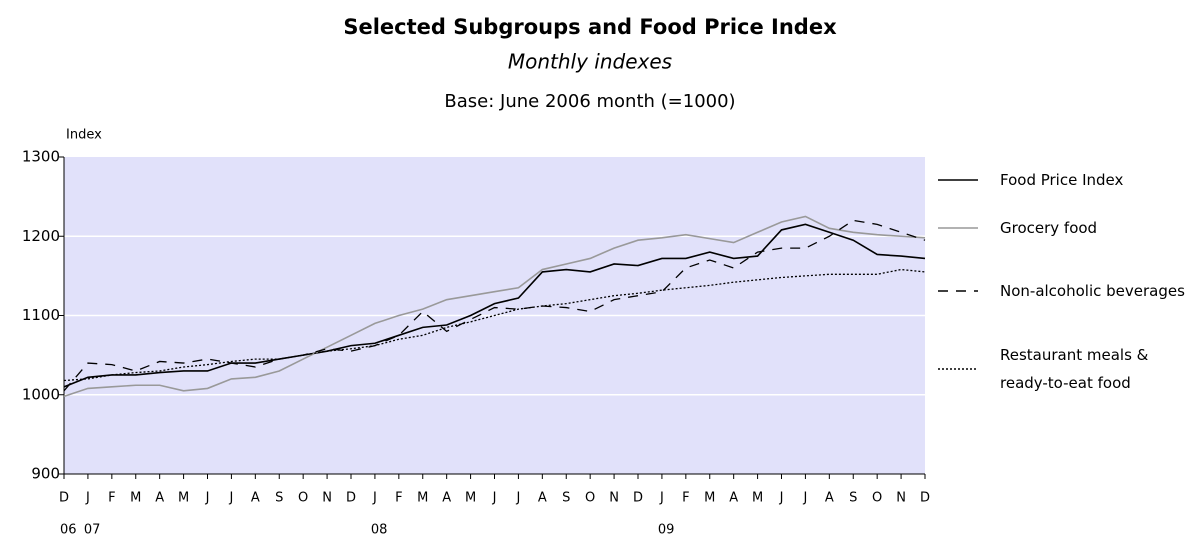 The image size is (1187, 541). Describe the element at coordinates (1062, 180) in the screenshot. I see `legend-label: Food Price Index` at that location.